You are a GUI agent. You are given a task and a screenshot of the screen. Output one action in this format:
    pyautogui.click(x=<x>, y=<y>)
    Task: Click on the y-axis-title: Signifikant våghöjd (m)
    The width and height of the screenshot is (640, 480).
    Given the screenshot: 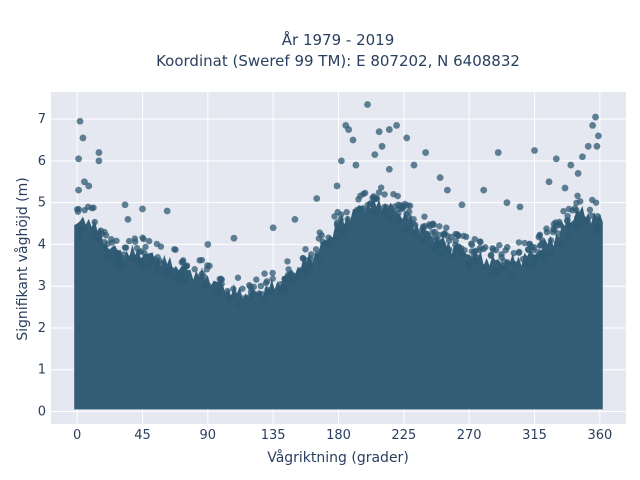 What is the action you would take?
    pyautogui.click(x=22, y=258)
    